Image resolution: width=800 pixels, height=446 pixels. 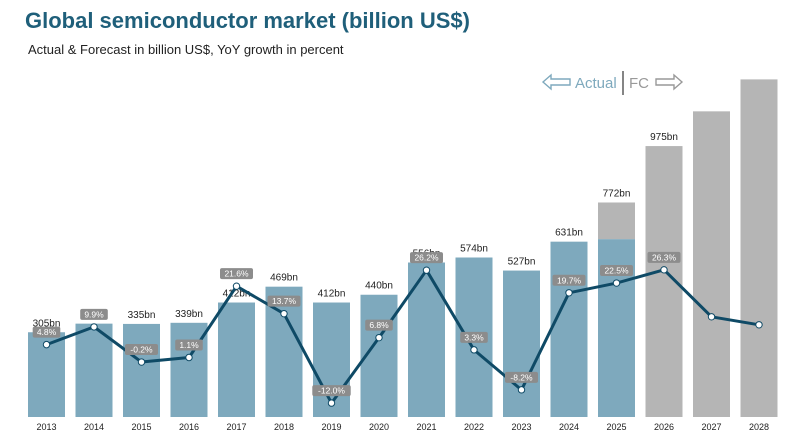 I want to click on bar-2019, so click(x=331, y=359).